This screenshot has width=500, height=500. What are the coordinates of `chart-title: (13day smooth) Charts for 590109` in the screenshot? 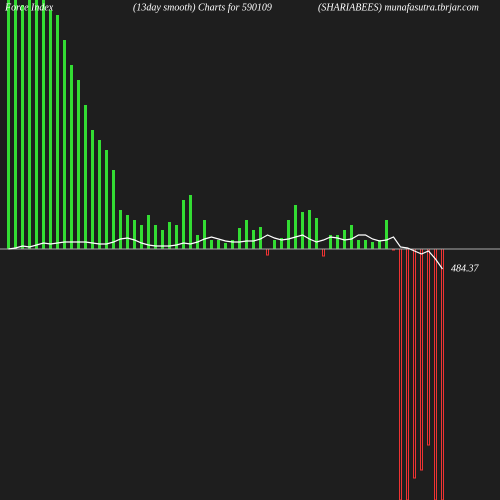 It's located at (202, 7).